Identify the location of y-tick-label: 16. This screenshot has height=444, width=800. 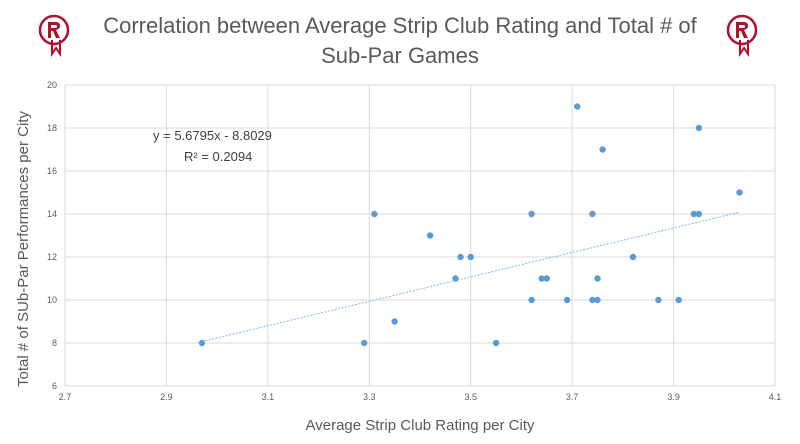
(52, 171).